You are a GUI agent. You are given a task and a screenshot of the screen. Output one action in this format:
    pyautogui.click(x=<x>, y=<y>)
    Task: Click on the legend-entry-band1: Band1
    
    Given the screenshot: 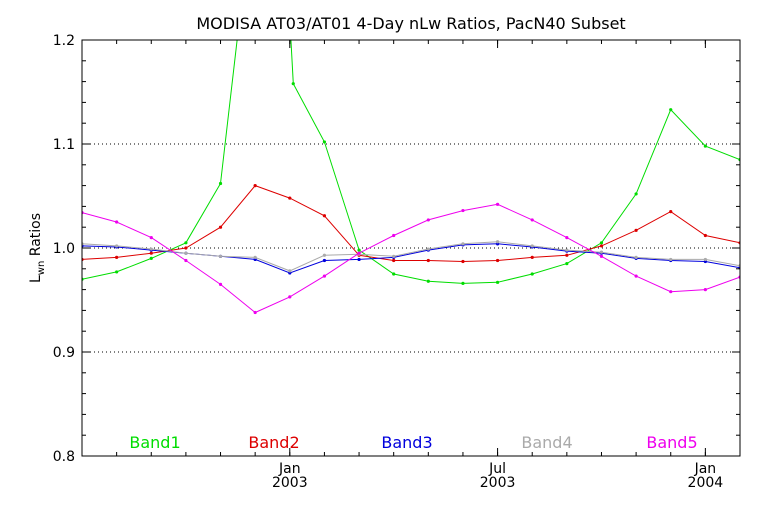 What is the action you would take?
    pyautogui.click(x=154, y=442)
    